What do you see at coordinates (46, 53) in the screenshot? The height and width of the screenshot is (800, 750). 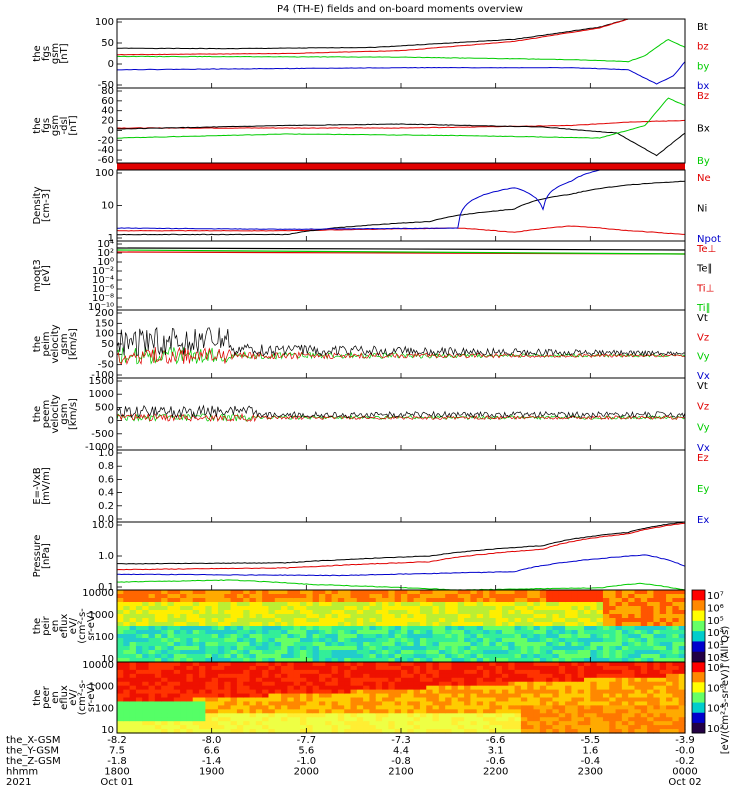 I see `ylabel-line: fgs` at bounding box center [46, 53].